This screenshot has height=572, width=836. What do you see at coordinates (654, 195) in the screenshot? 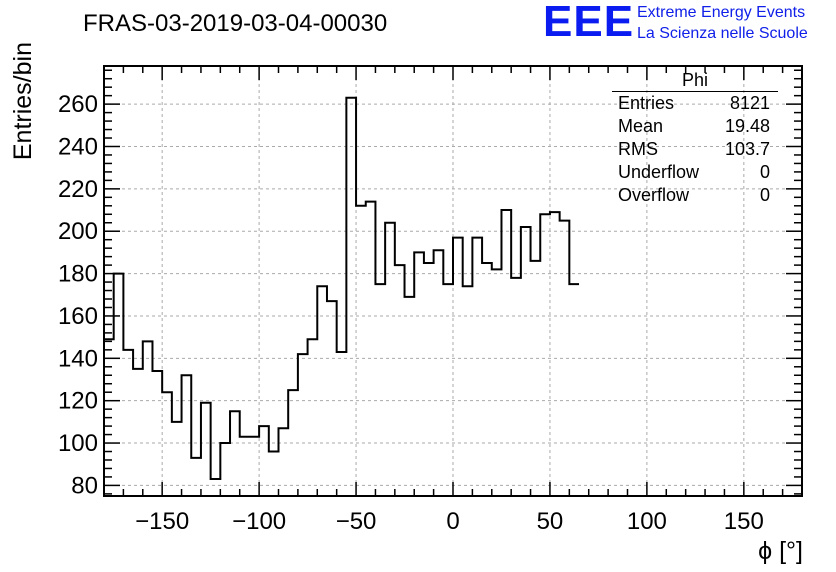
I see `stats-label: Overflow` at bounding box center [654, 195].